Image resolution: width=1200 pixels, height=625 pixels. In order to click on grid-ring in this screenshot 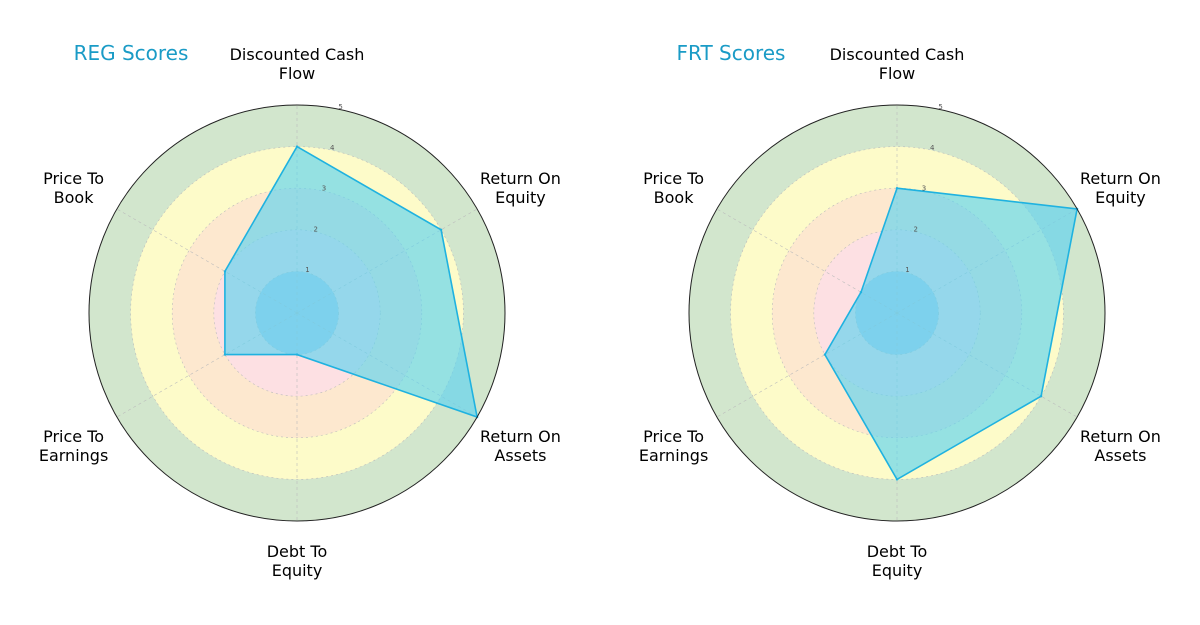, I will do `click(297, 313)`.